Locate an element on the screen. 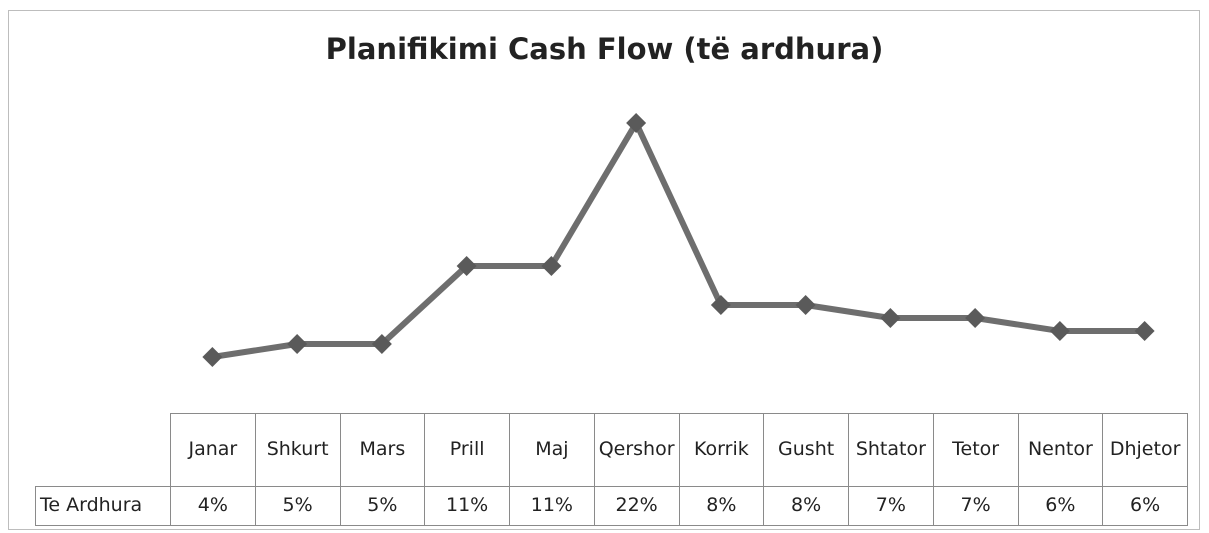  category-label: Maj is located at coordinates (552, 450).